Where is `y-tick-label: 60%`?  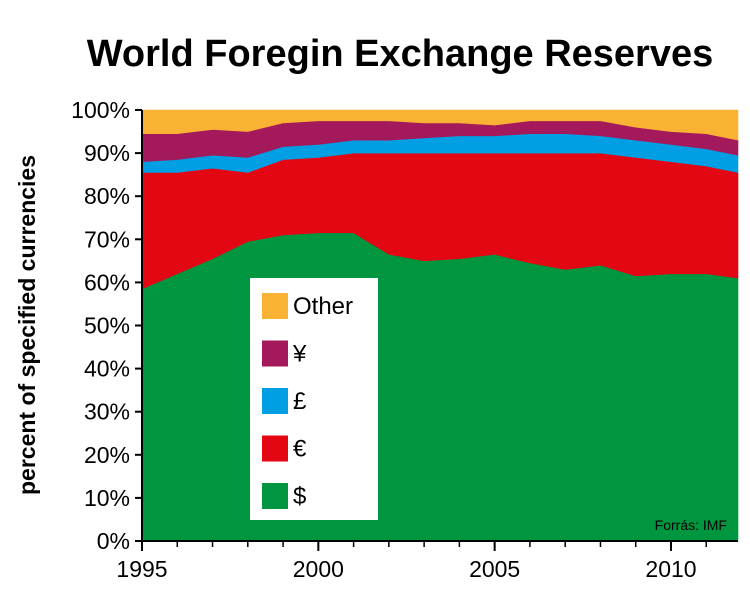
y-tick-label: 60% is located at coordinates (107, 282).